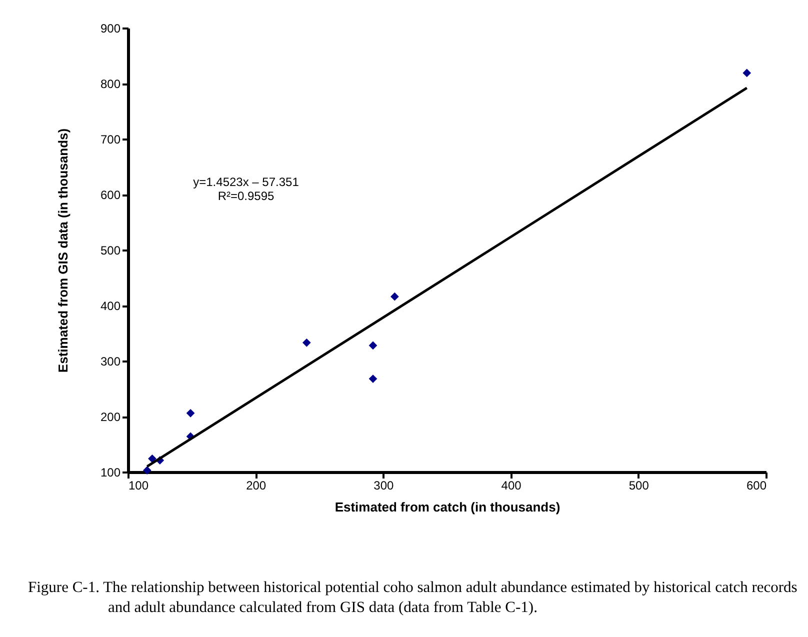 This screenshot has height=637, width=808. What do you see at coordinates (413, 598) in the screenshot?
I see `text: Figure C-1. The relationship between historical potential coho salmon adult abundance estimated by historical catch records and adult abundance calculated from GIS data (data from Table C-1).` at bounding box center [413, 598].